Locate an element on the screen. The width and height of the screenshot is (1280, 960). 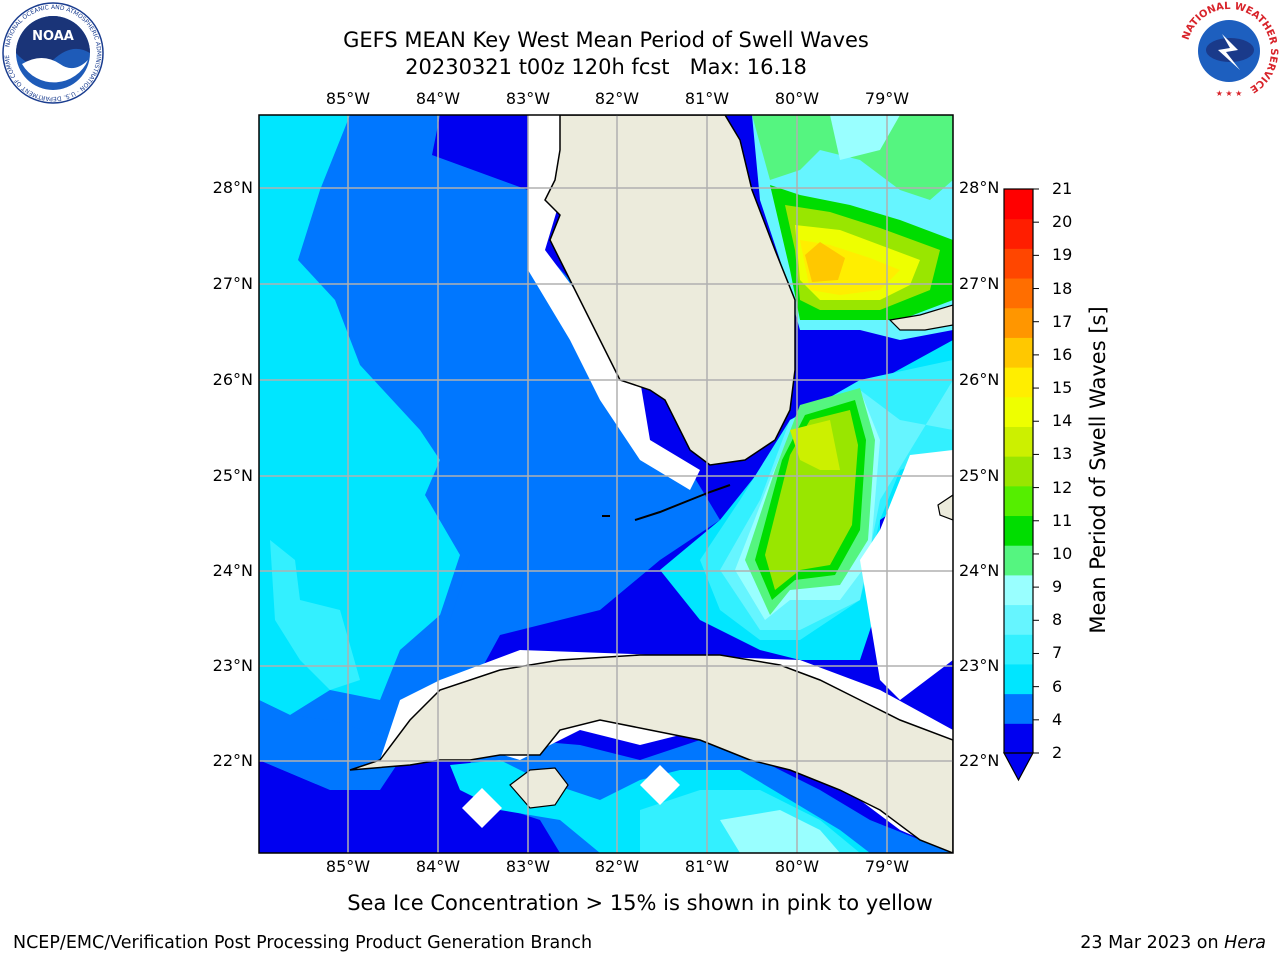
lat-label-right: 22°N is located at coordinates (979, 760).